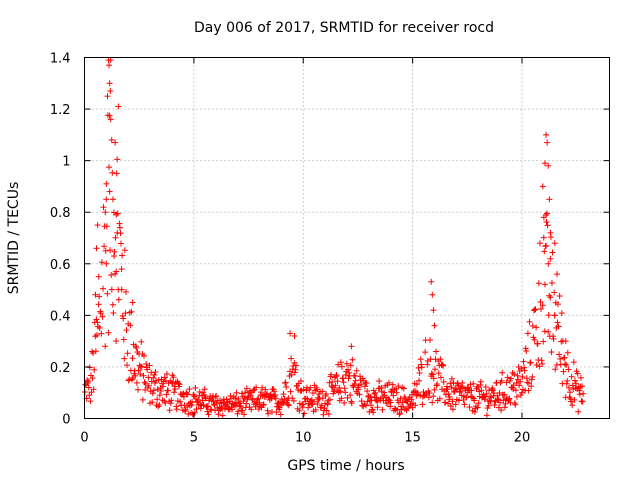  I want to click on y-tick-label: 0.2, so click(60, 368).